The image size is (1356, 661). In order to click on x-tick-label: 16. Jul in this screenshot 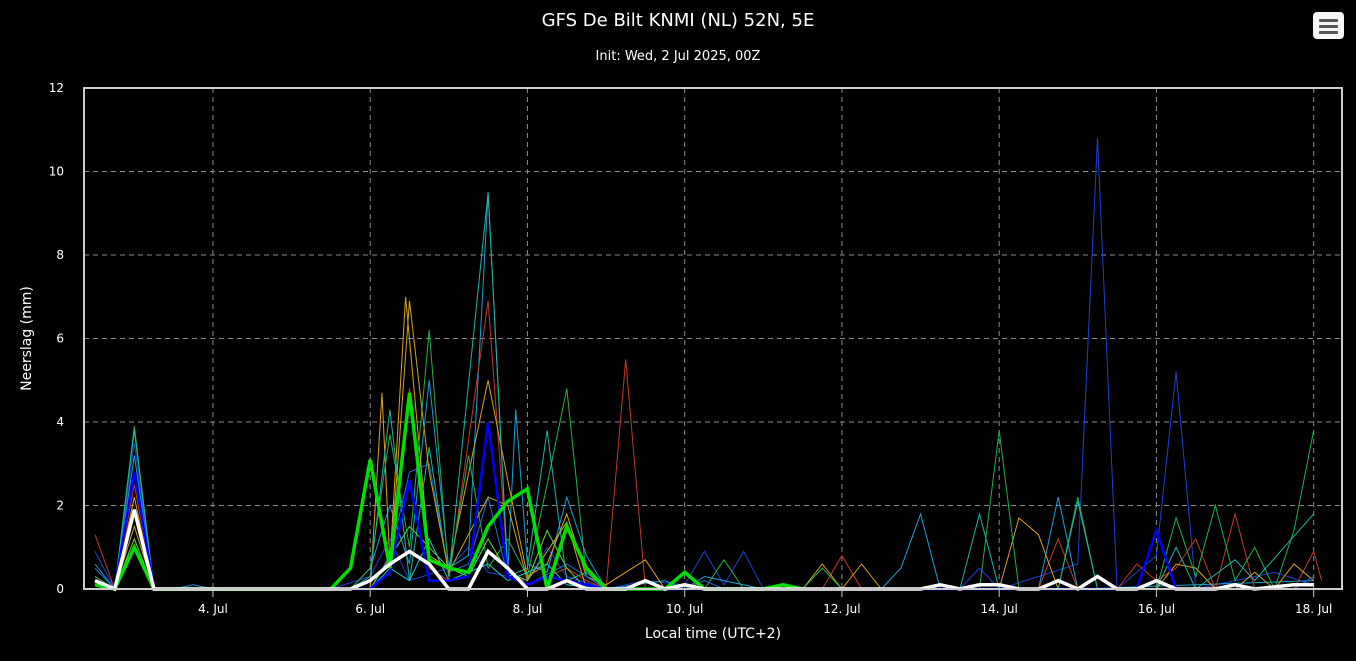, I will do `click(1156, 609)`.